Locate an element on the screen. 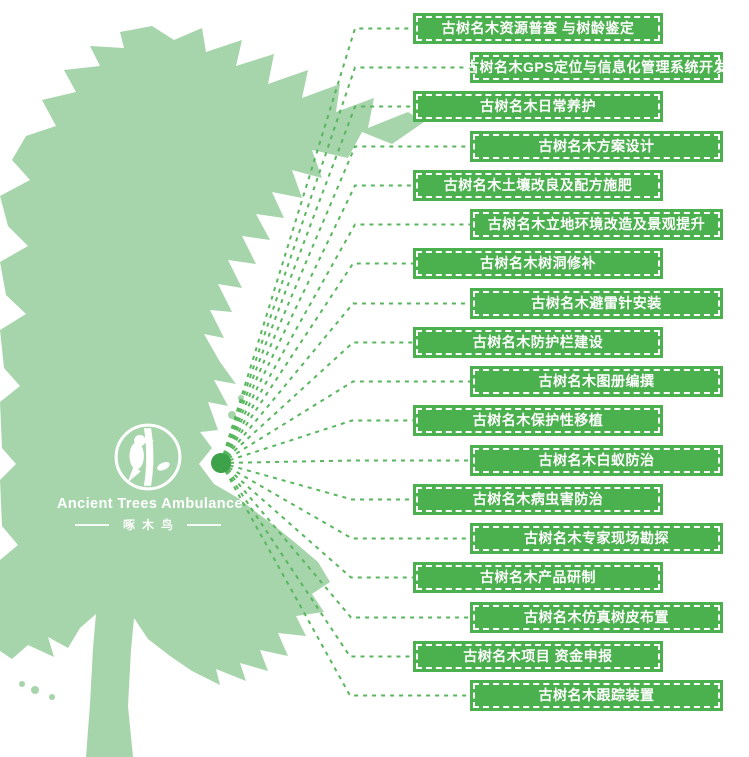 This screenshot has height=757, width=749. service-banner: 古树名木树洞修补 is located at coordinates (538, 263).